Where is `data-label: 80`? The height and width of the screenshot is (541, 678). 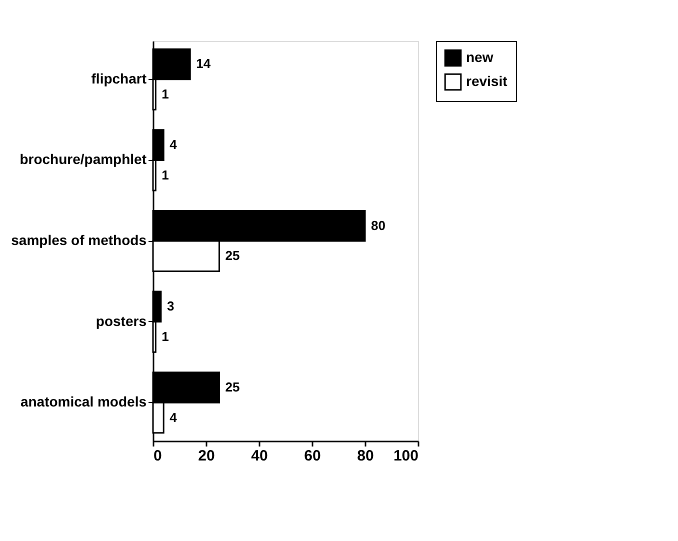 data-label: 80 is located at coordinates (378, 225).